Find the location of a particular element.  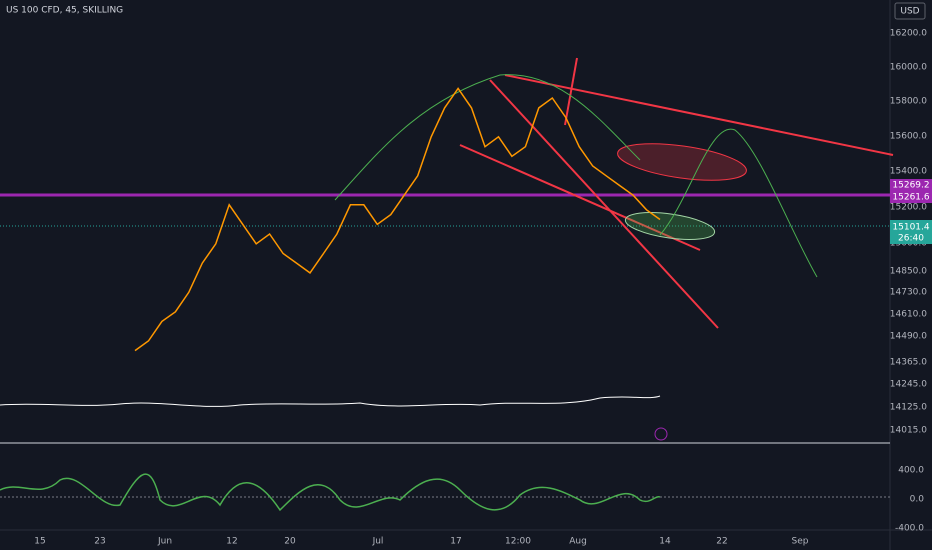

price-label: 14365.0 is located at coordinates (908, 363).